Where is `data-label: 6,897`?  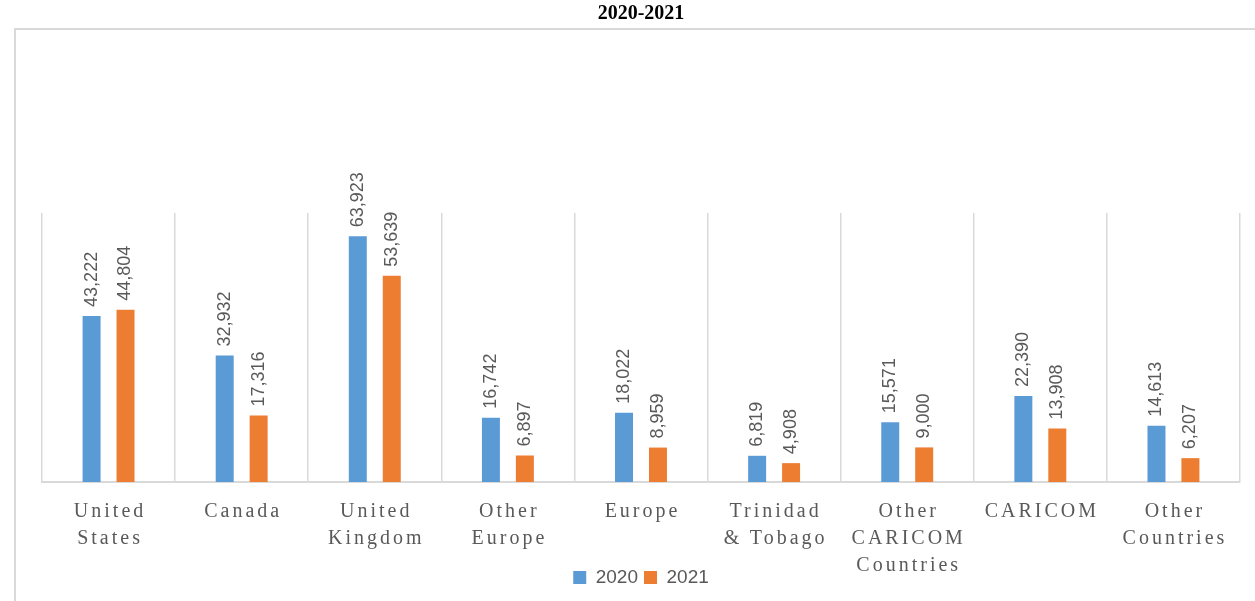 data-label: 6,897 is located at coordinates (523, 424).